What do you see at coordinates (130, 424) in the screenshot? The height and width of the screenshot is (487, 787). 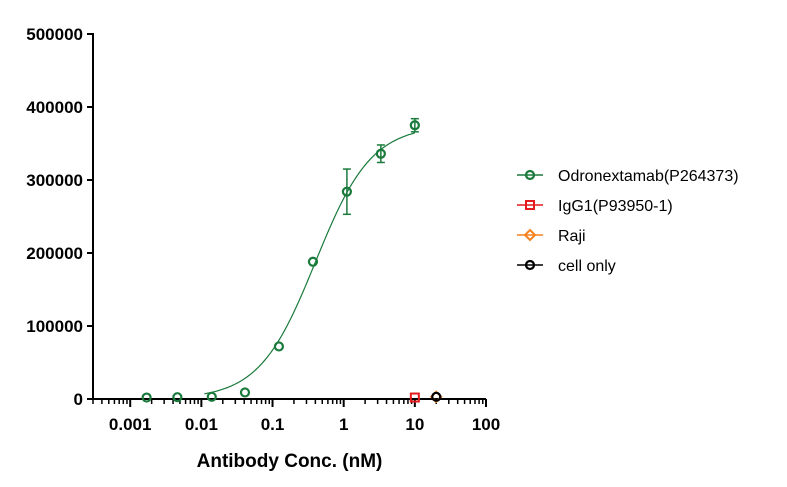 I see `x-tick-label: 0.001` at bounding box center [130, 424].